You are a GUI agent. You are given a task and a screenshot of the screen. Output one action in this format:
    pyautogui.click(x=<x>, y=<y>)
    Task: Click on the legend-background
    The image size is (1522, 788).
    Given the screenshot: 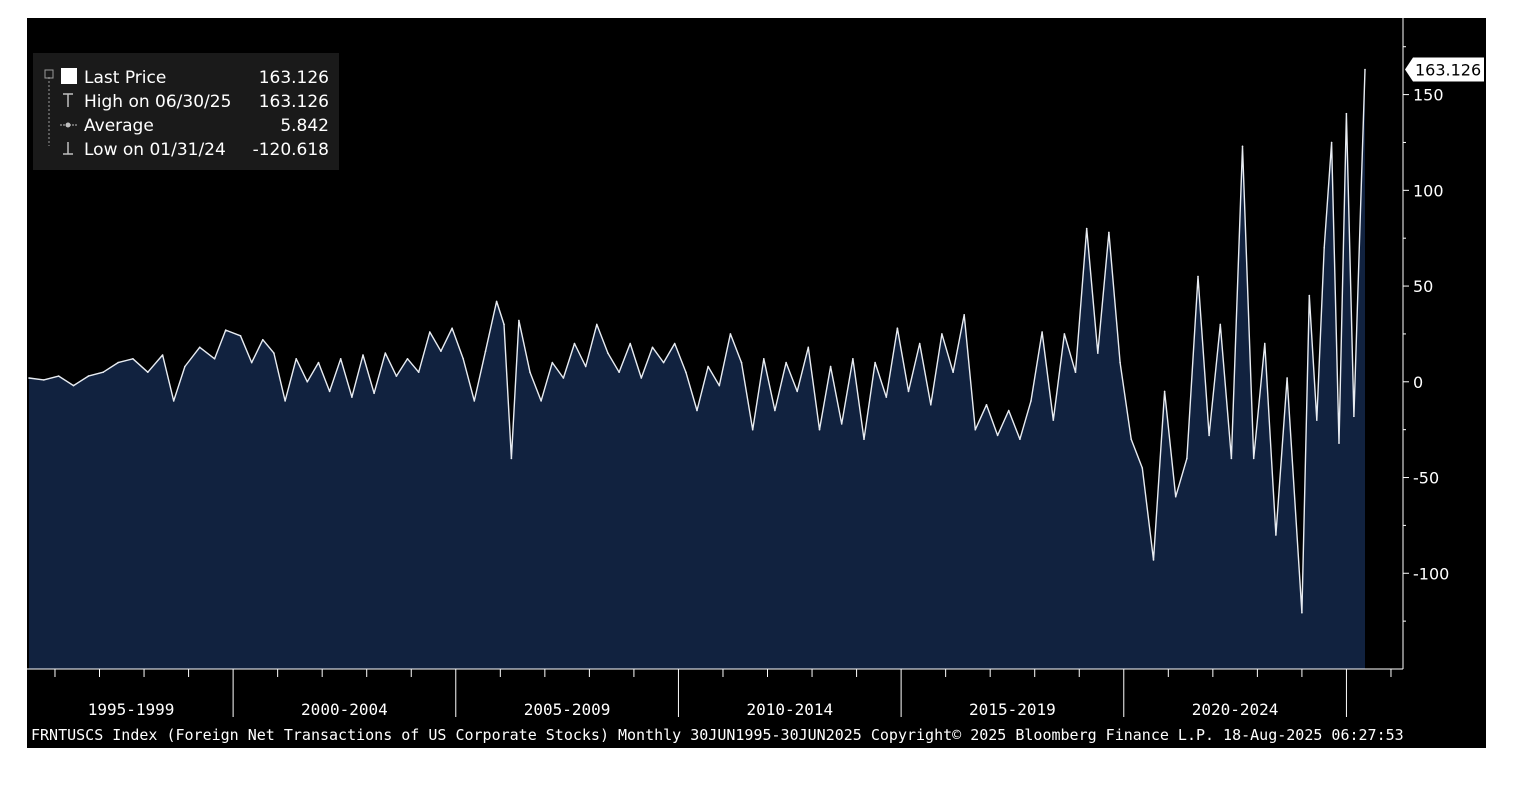 What is the action you would take?
    pyautogui.click(x=186, y=111)
    